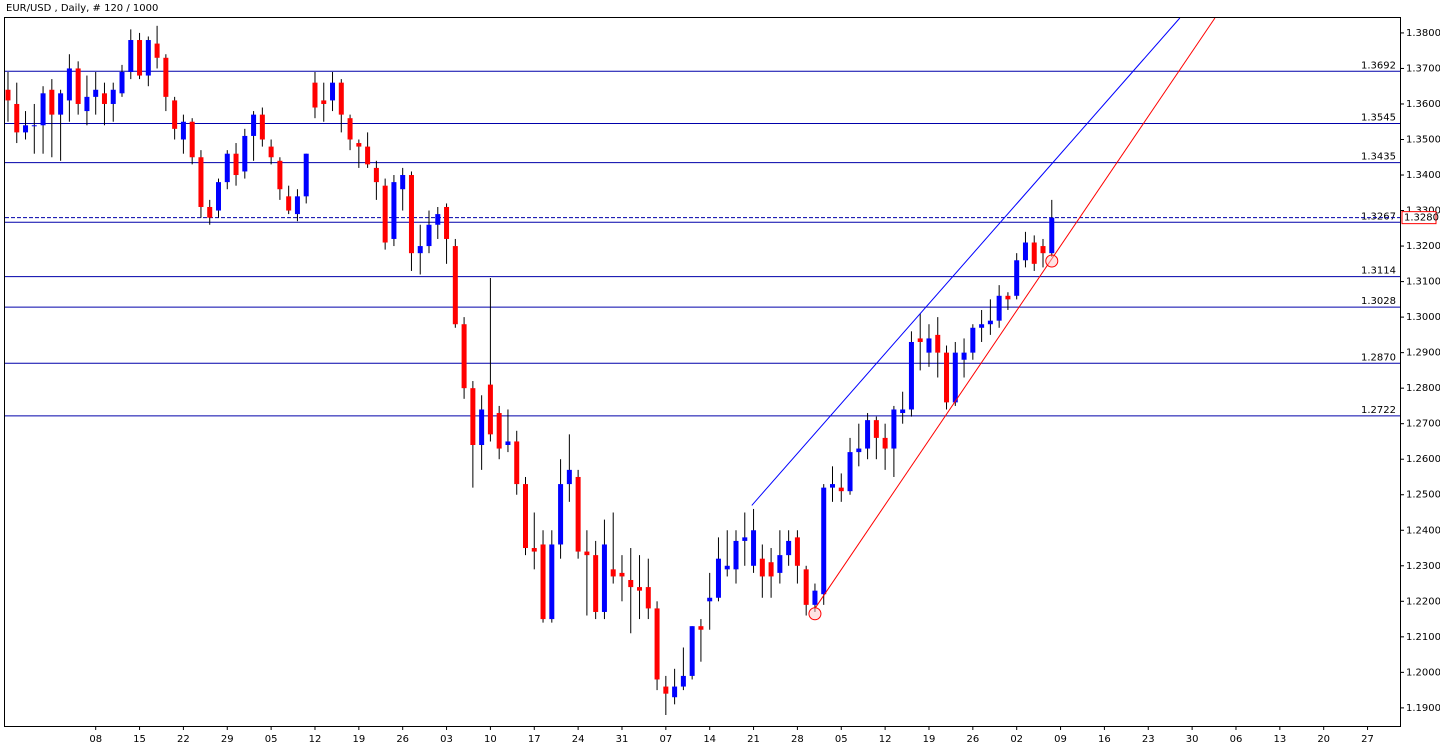  Describe the element at coordinates (1279, 739) in the screenshot. I see `x-tick-label: 13` at that location.